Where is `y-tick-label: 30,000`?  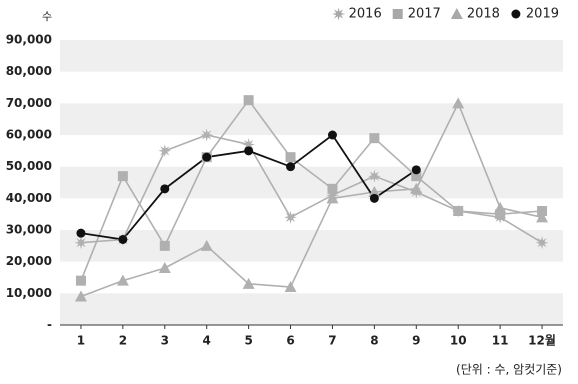
y-tick-label: 30,000 is located at coordinates (29, 230).